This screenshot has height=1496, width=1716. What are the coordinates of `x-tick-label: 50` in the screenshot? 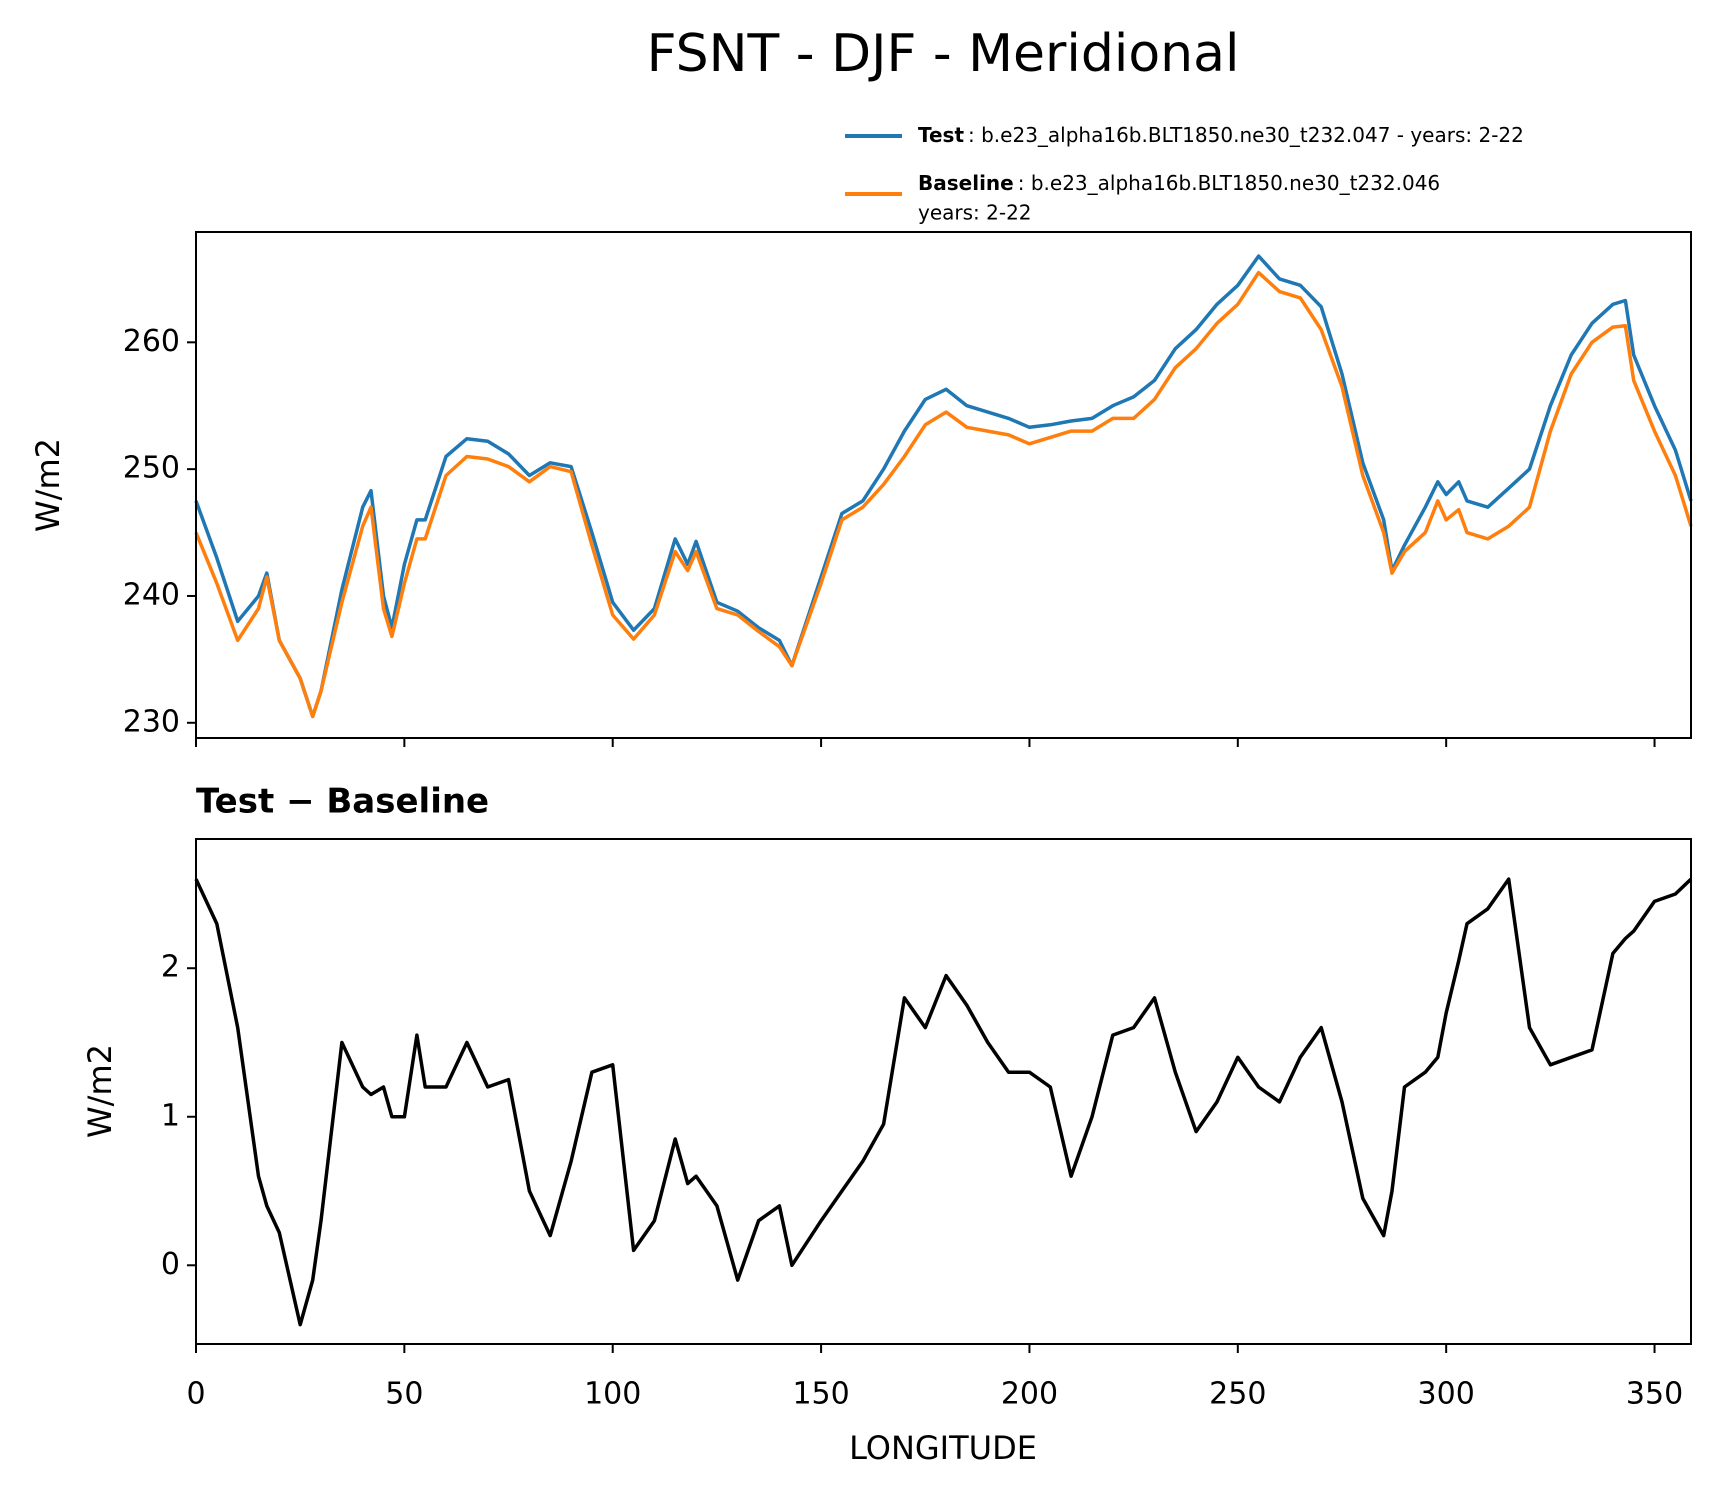 It's located at (404, 1394).